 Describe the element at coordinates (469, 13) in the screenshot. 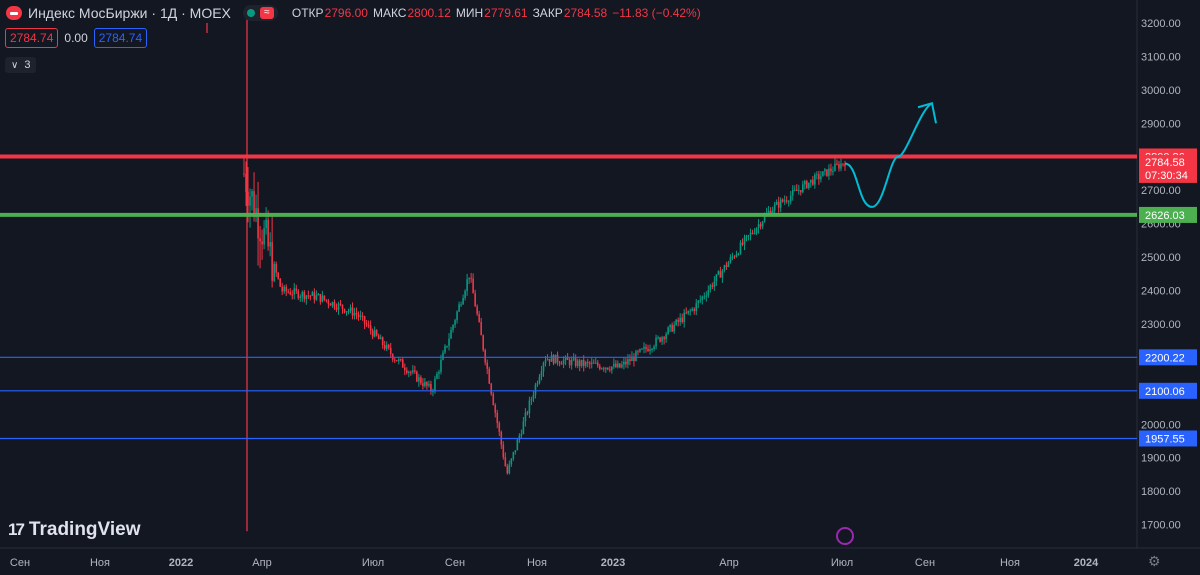

I see `low-label: МИН` at that location.